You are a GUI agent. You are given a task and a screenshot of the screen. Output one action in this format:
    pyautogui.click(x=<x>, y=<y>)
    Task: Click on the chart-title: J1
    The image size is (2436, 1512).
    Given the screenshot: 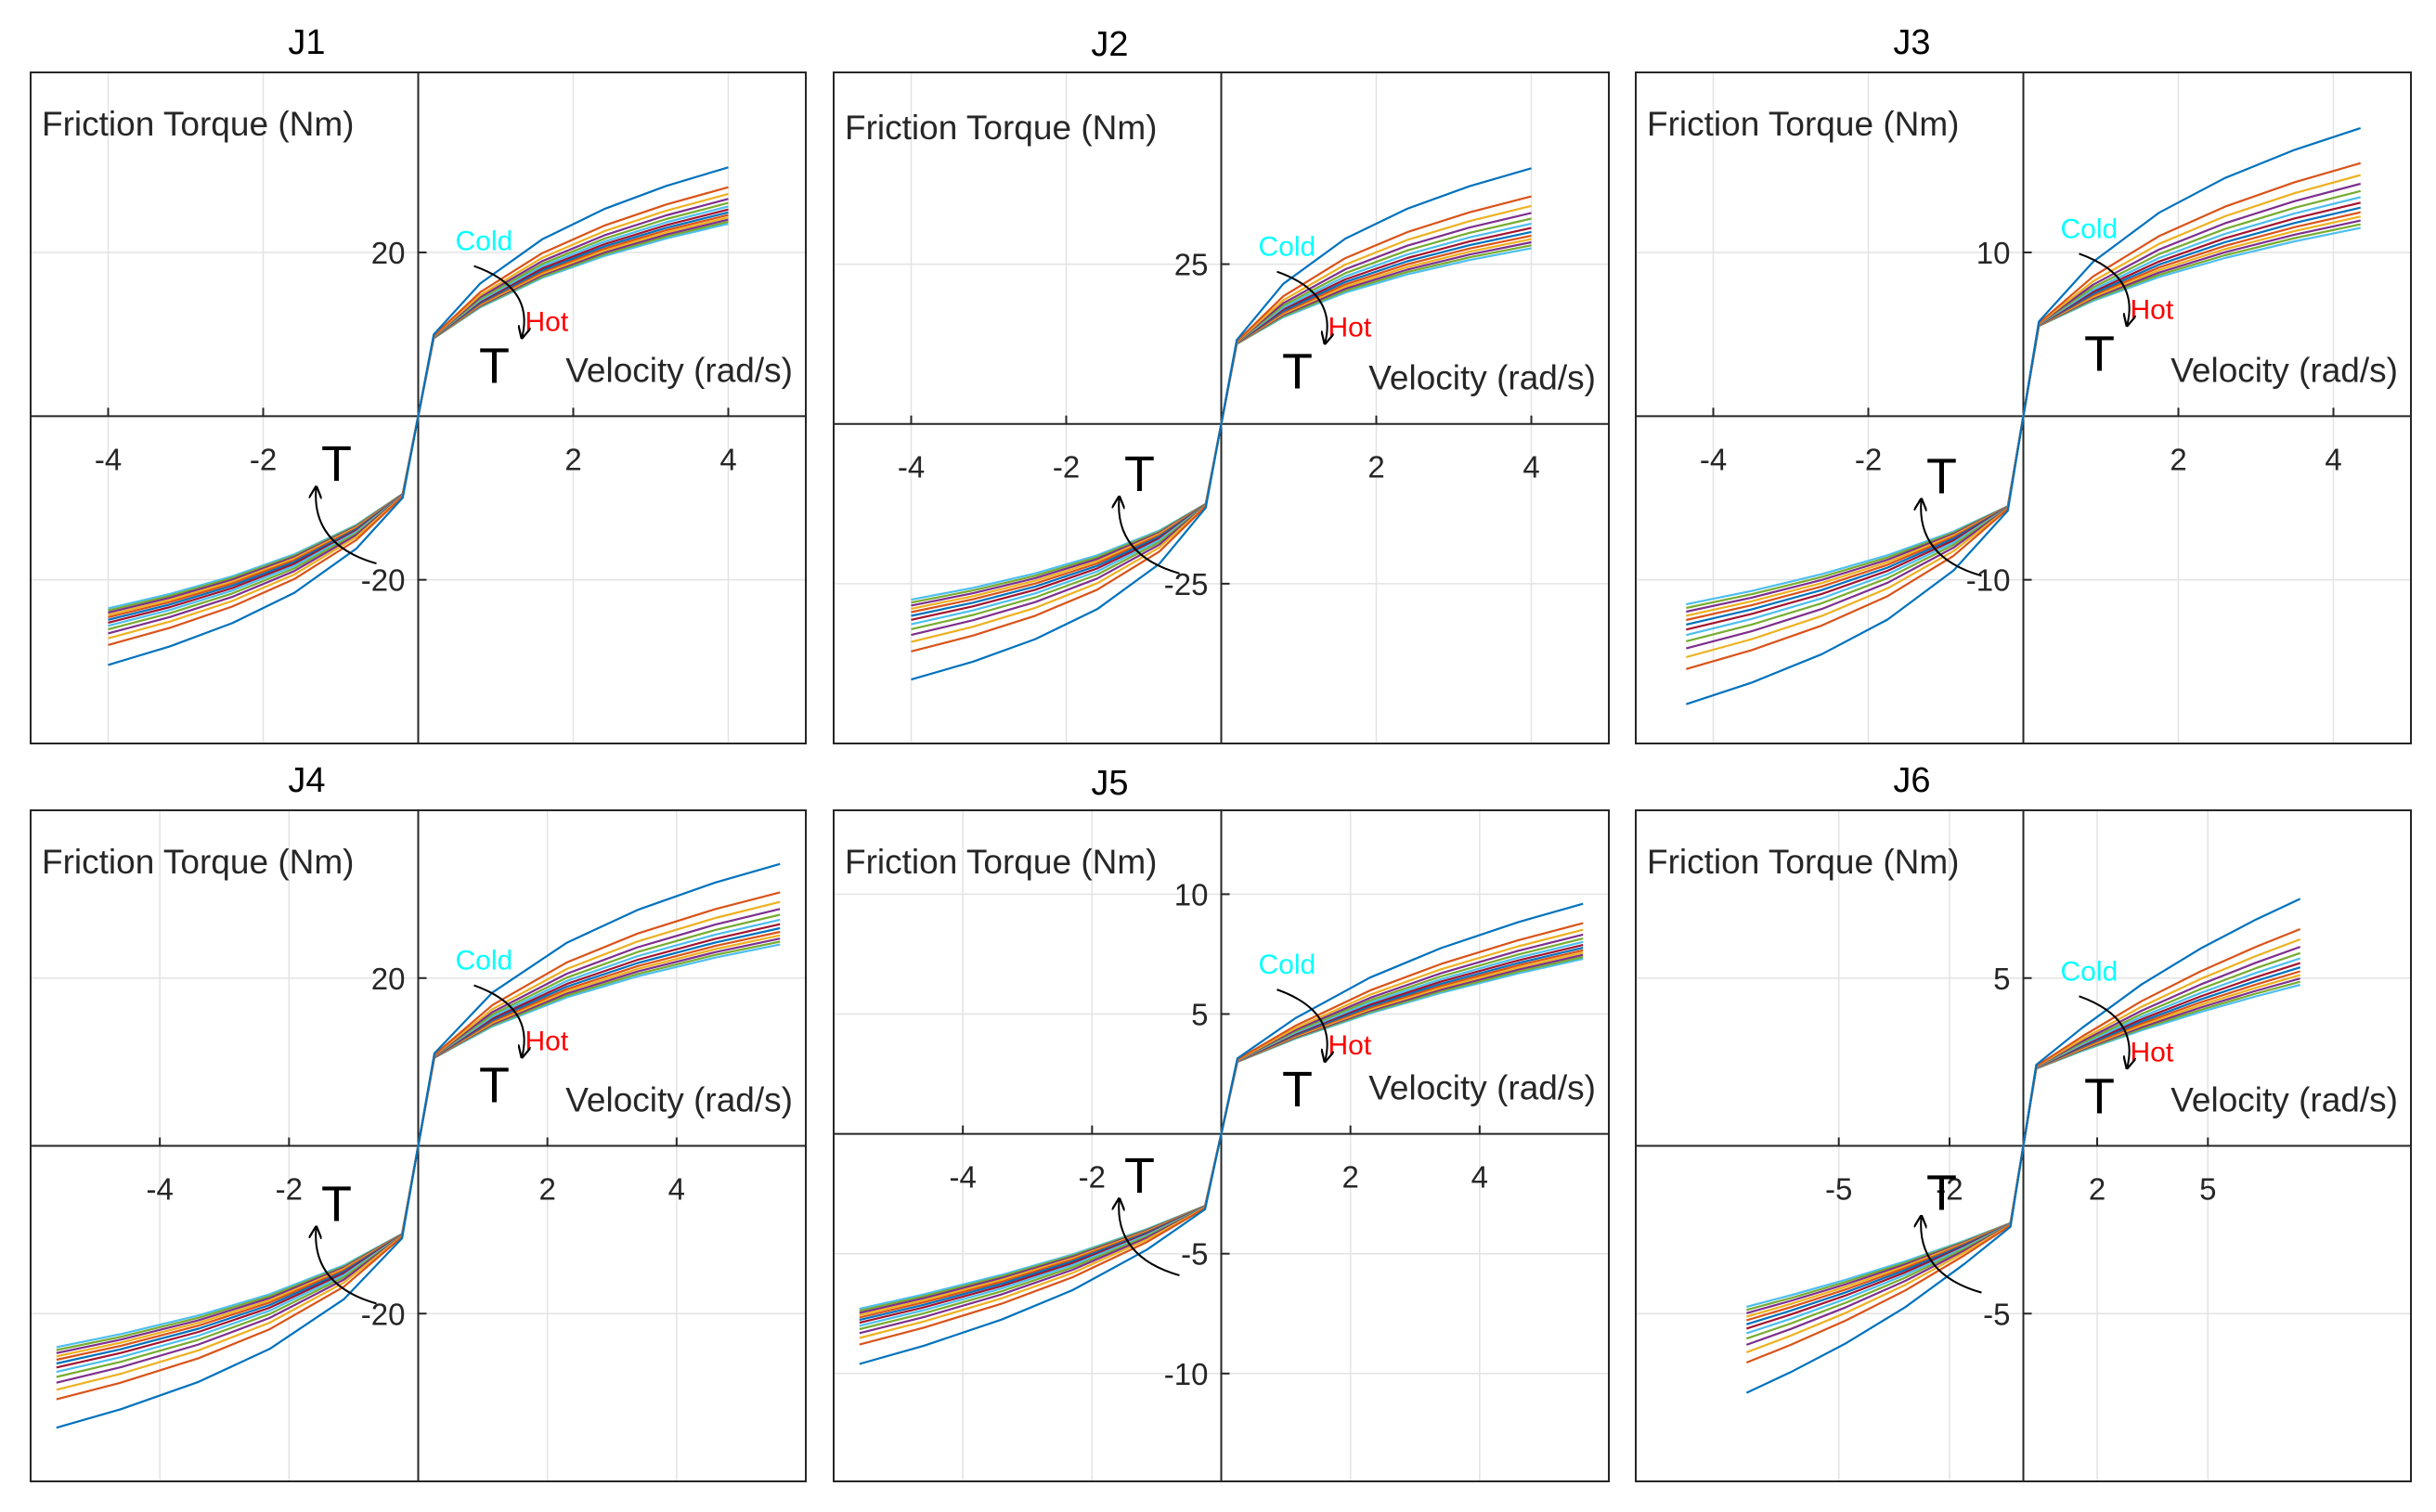 What is the action you would take?
    pyautogui.click(x=306, y=42)
    